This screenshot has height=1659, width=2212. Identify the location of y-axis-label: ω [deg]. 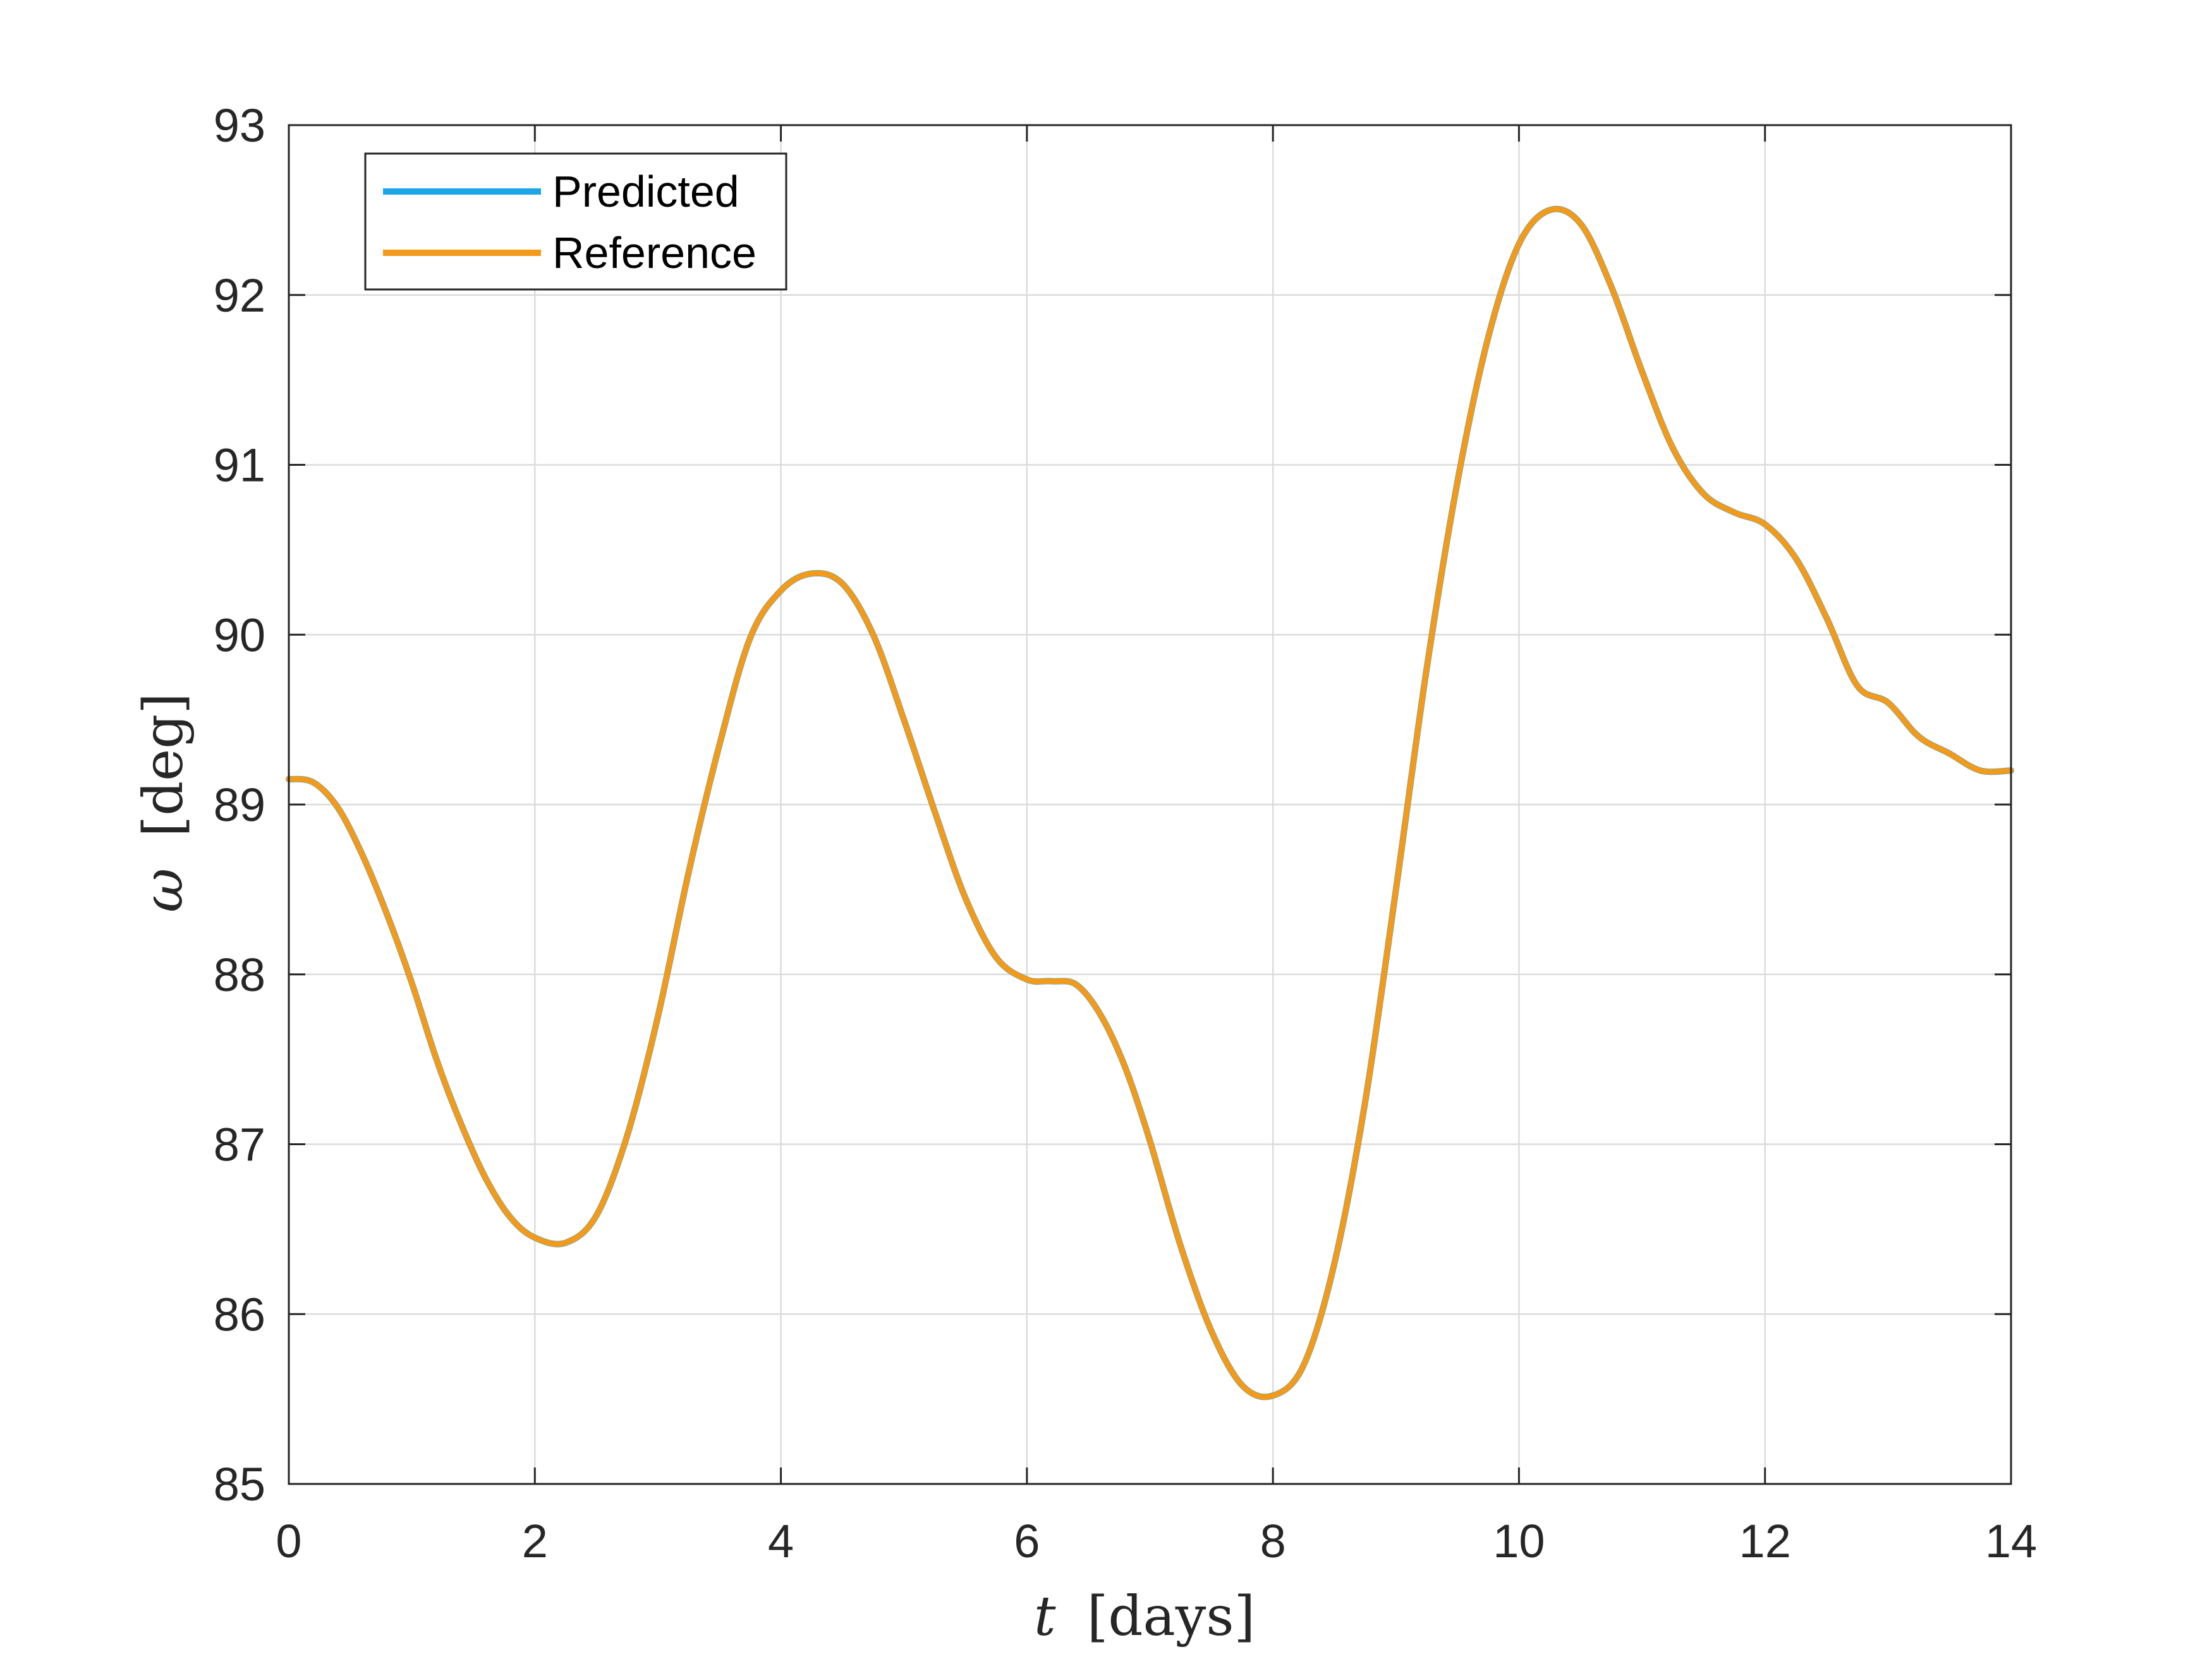
(163, 803).